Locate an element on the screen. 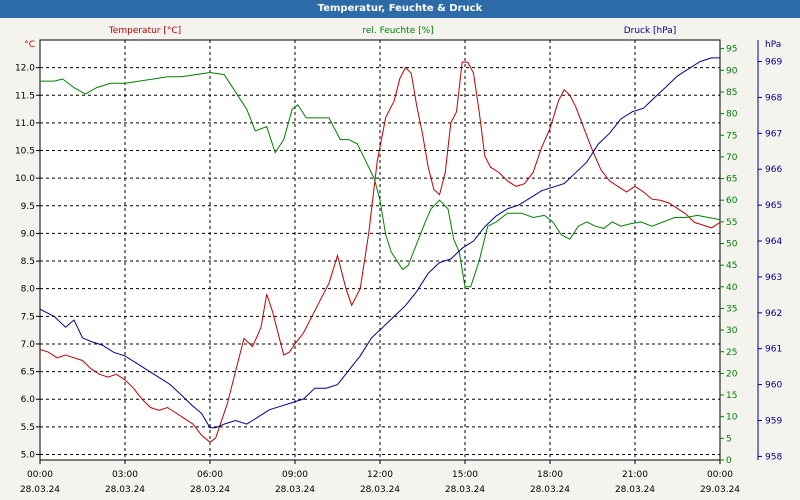 Image resolution: width=800 pixels, height=500 pixels. humidity-tick-label: 80 is located at coordinates (732, 115).